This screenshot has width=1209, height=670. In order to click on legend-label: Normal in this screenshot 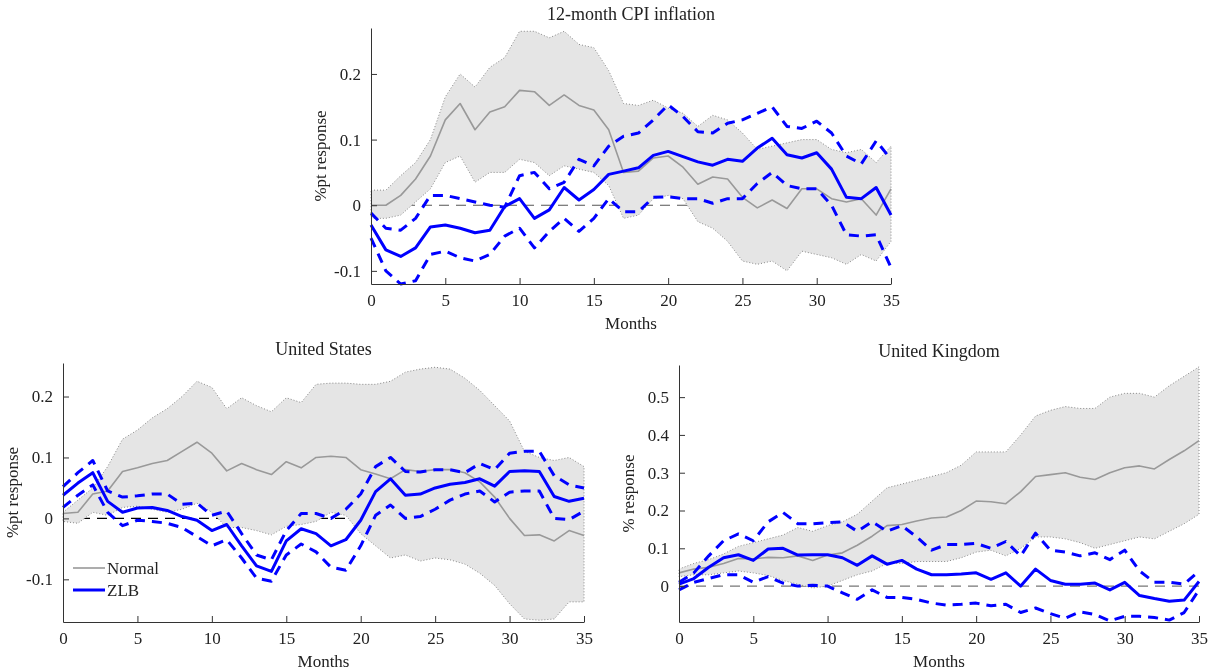, I will do `click(133, 568)`.